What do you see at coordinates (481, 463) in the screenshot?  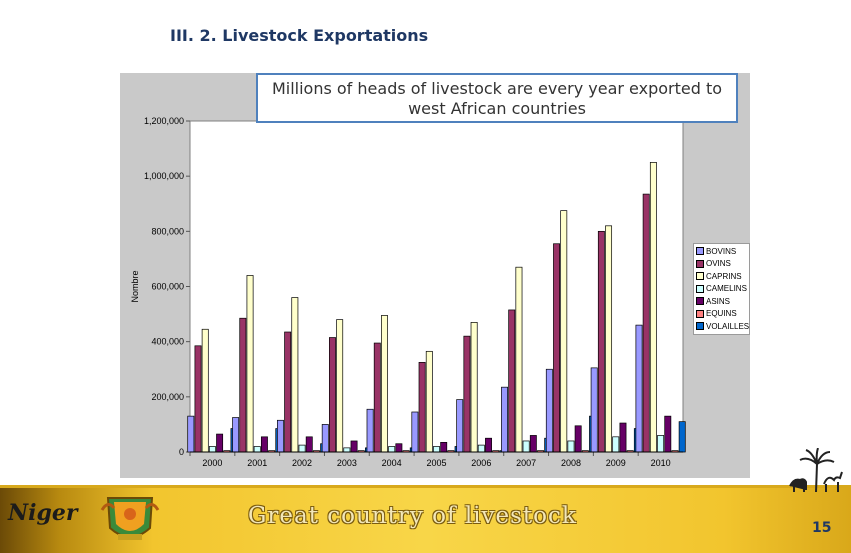 I see `x-tick-label: 2006` at bounding box center [481, 463].